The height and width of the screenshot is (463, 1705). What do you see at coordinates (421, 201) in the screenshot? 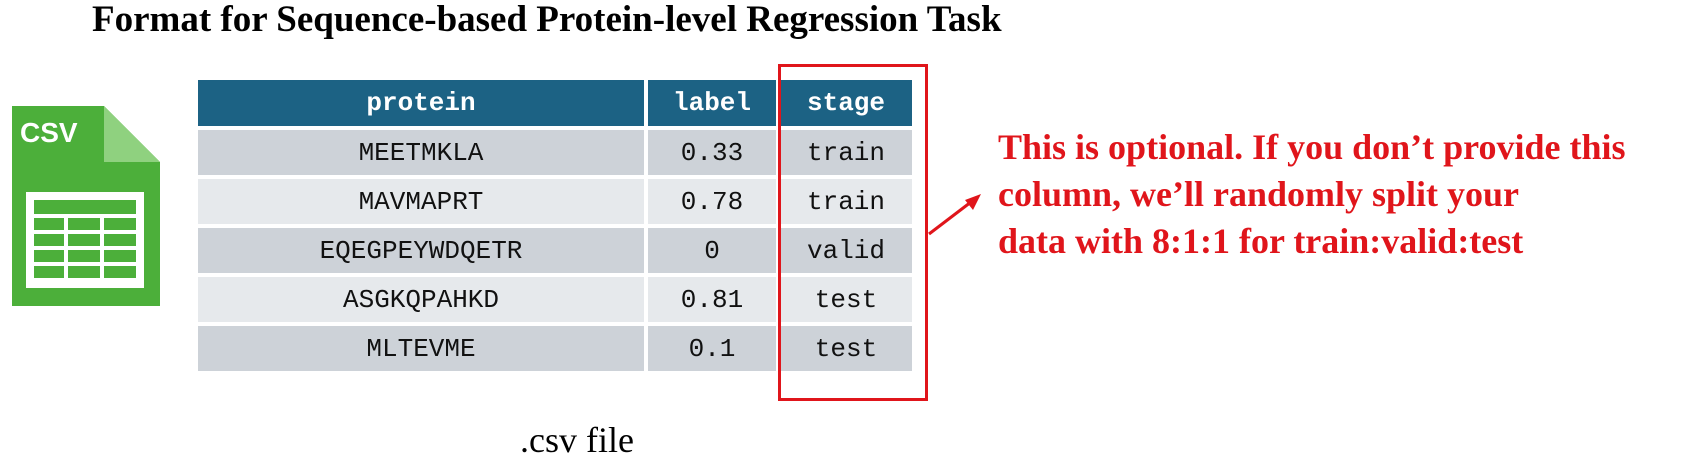
I see `cell-protein: MAVMAPRT` at bounding box center [421, 201].